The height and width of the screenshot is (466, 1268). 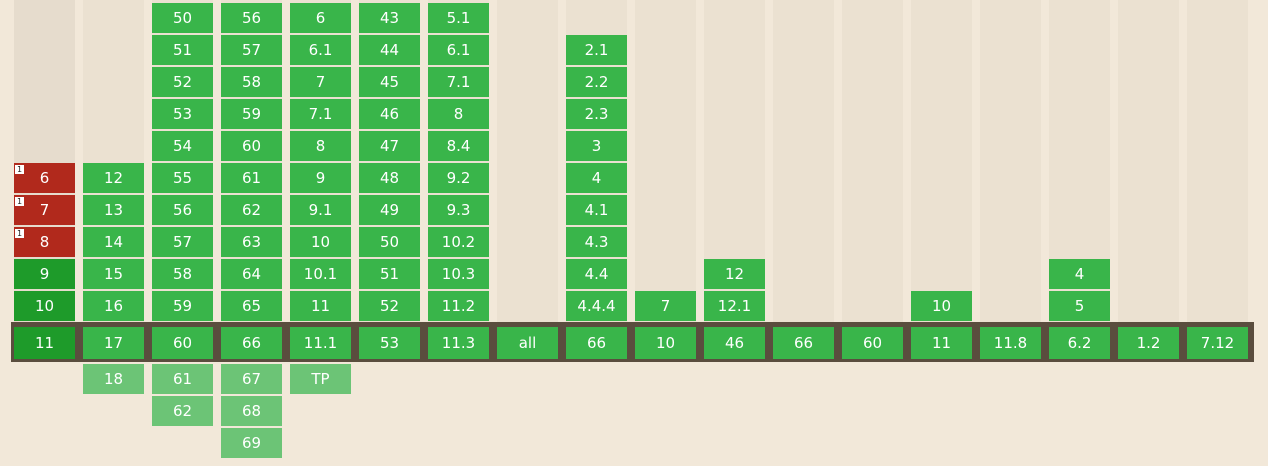 I want to click on version-cell: 13, so click(x=113, y=210).